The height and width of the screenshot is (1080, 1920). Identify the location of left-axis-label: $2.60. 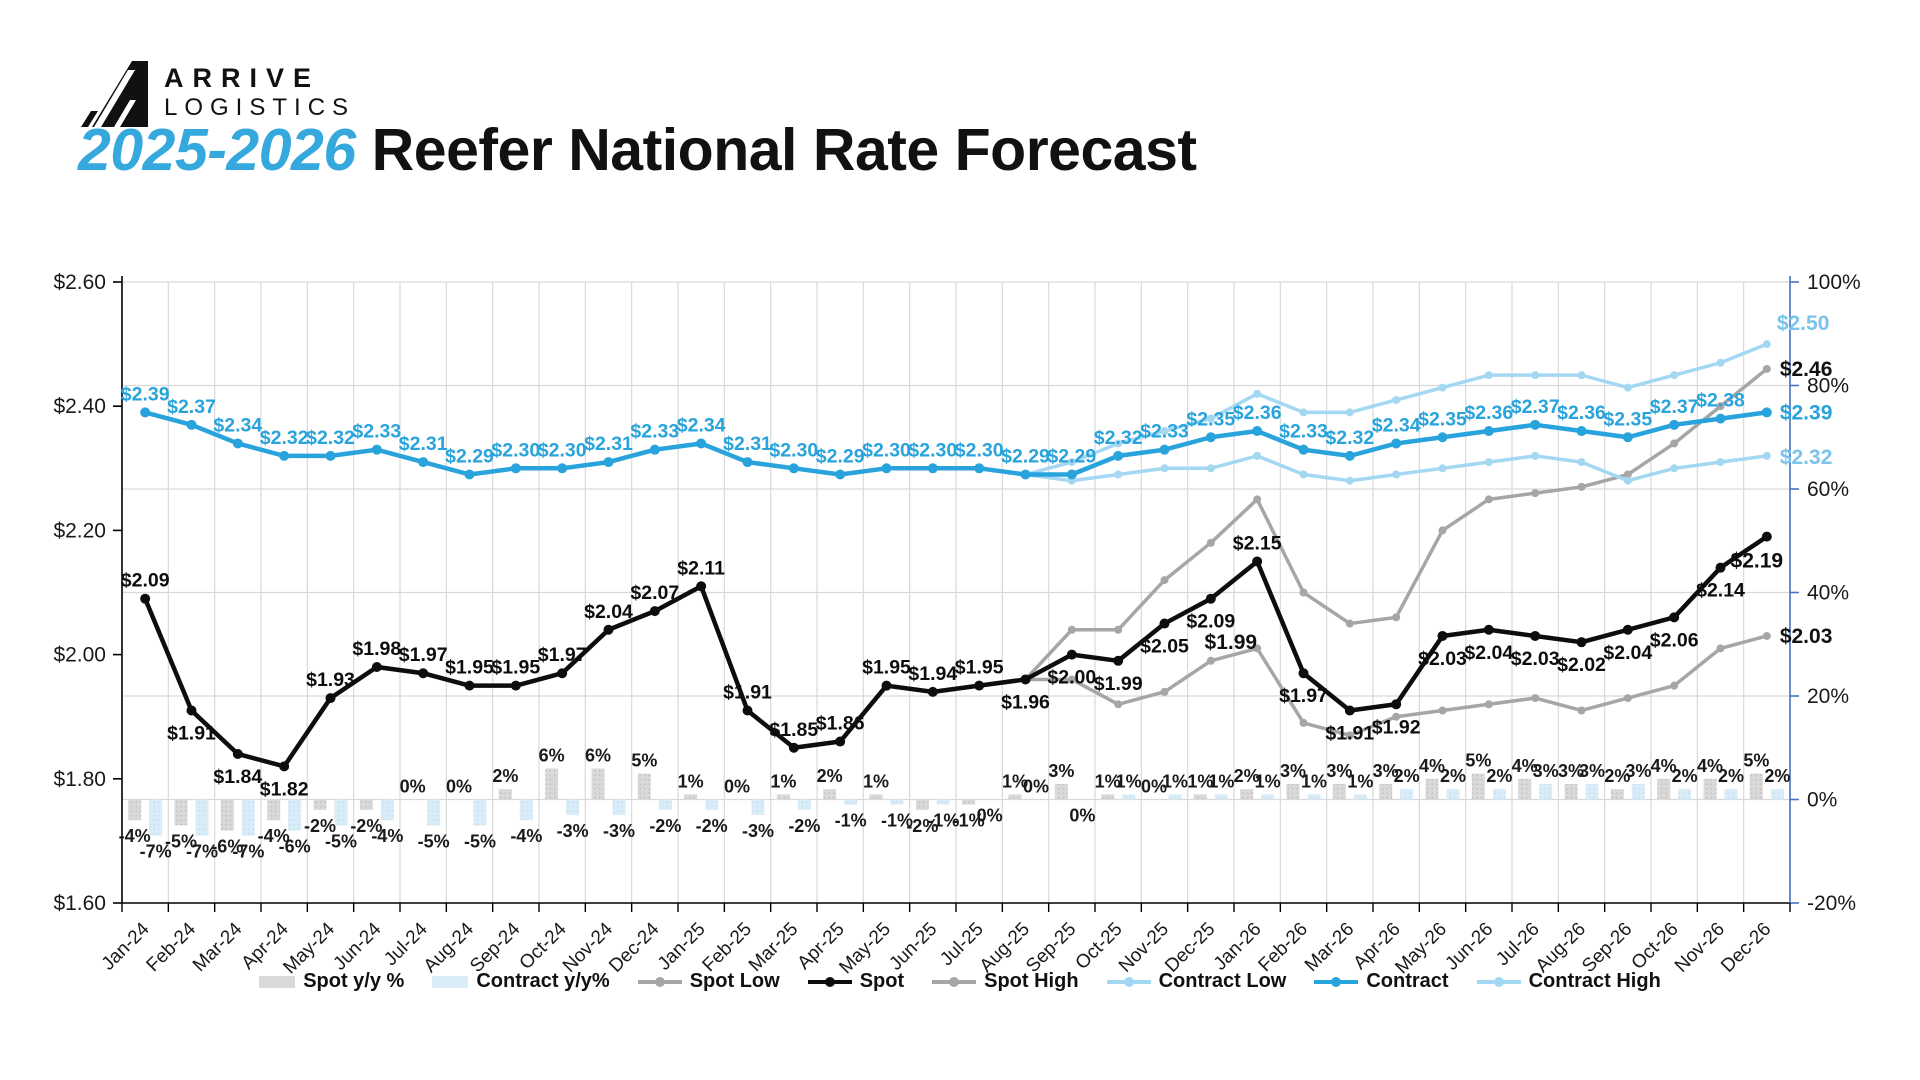
(79, 282).